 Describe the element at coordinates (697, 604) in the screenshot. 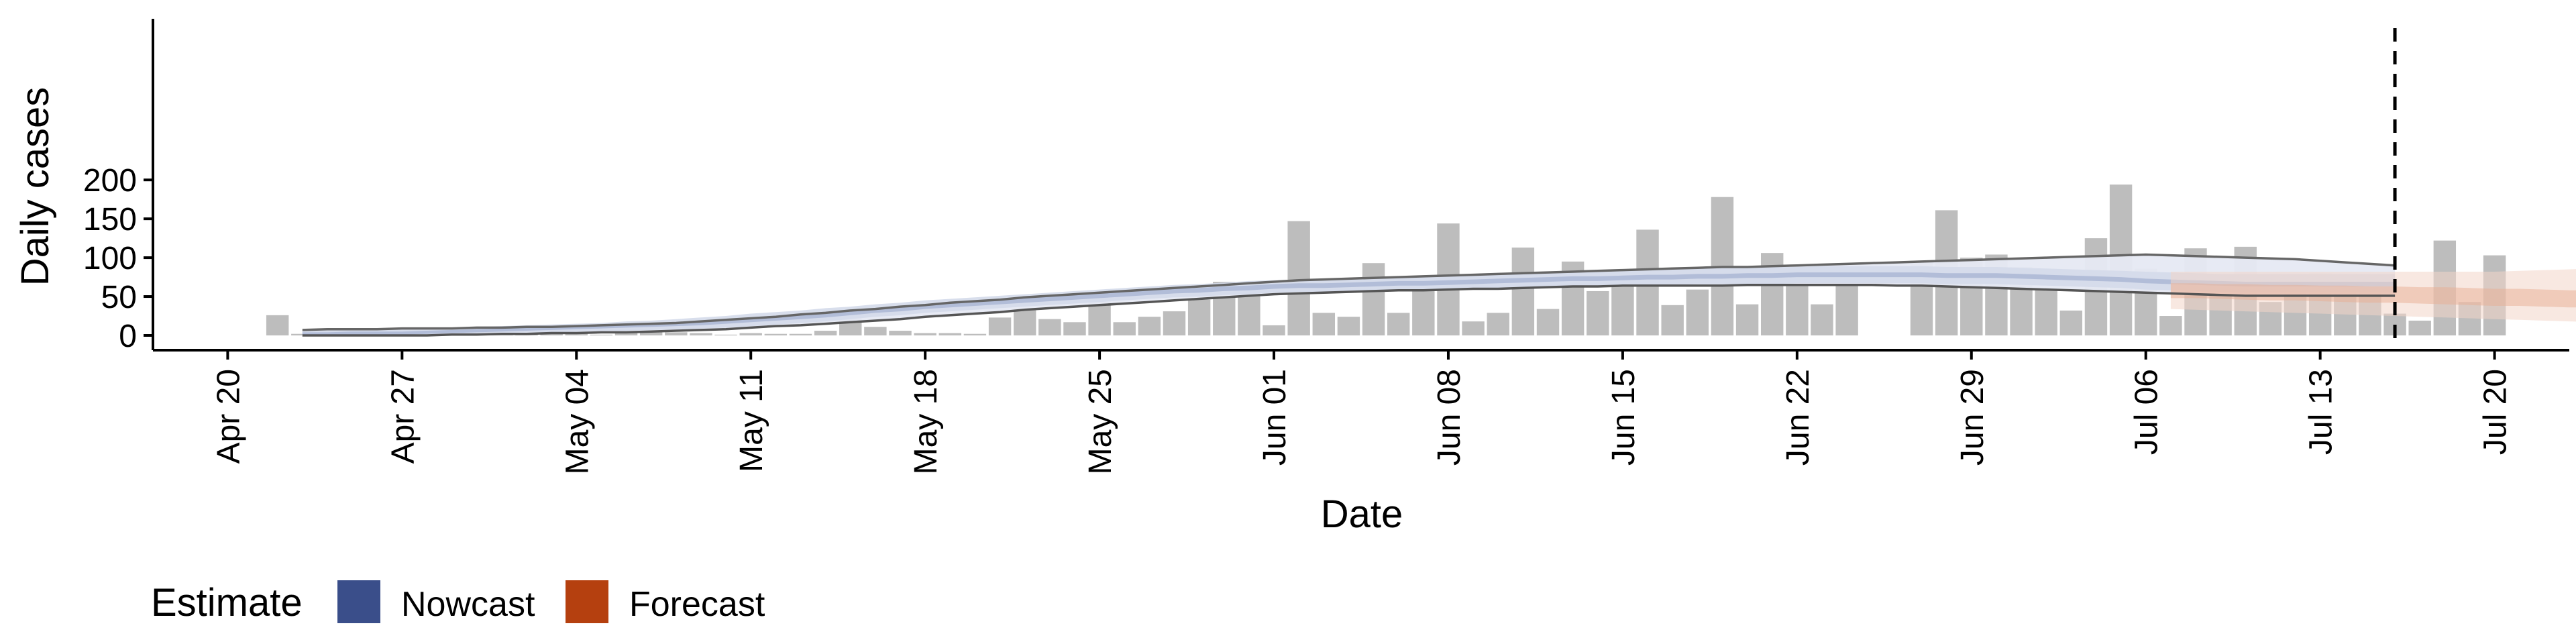

I see `legend-label-forecast: Forecast` at that location.